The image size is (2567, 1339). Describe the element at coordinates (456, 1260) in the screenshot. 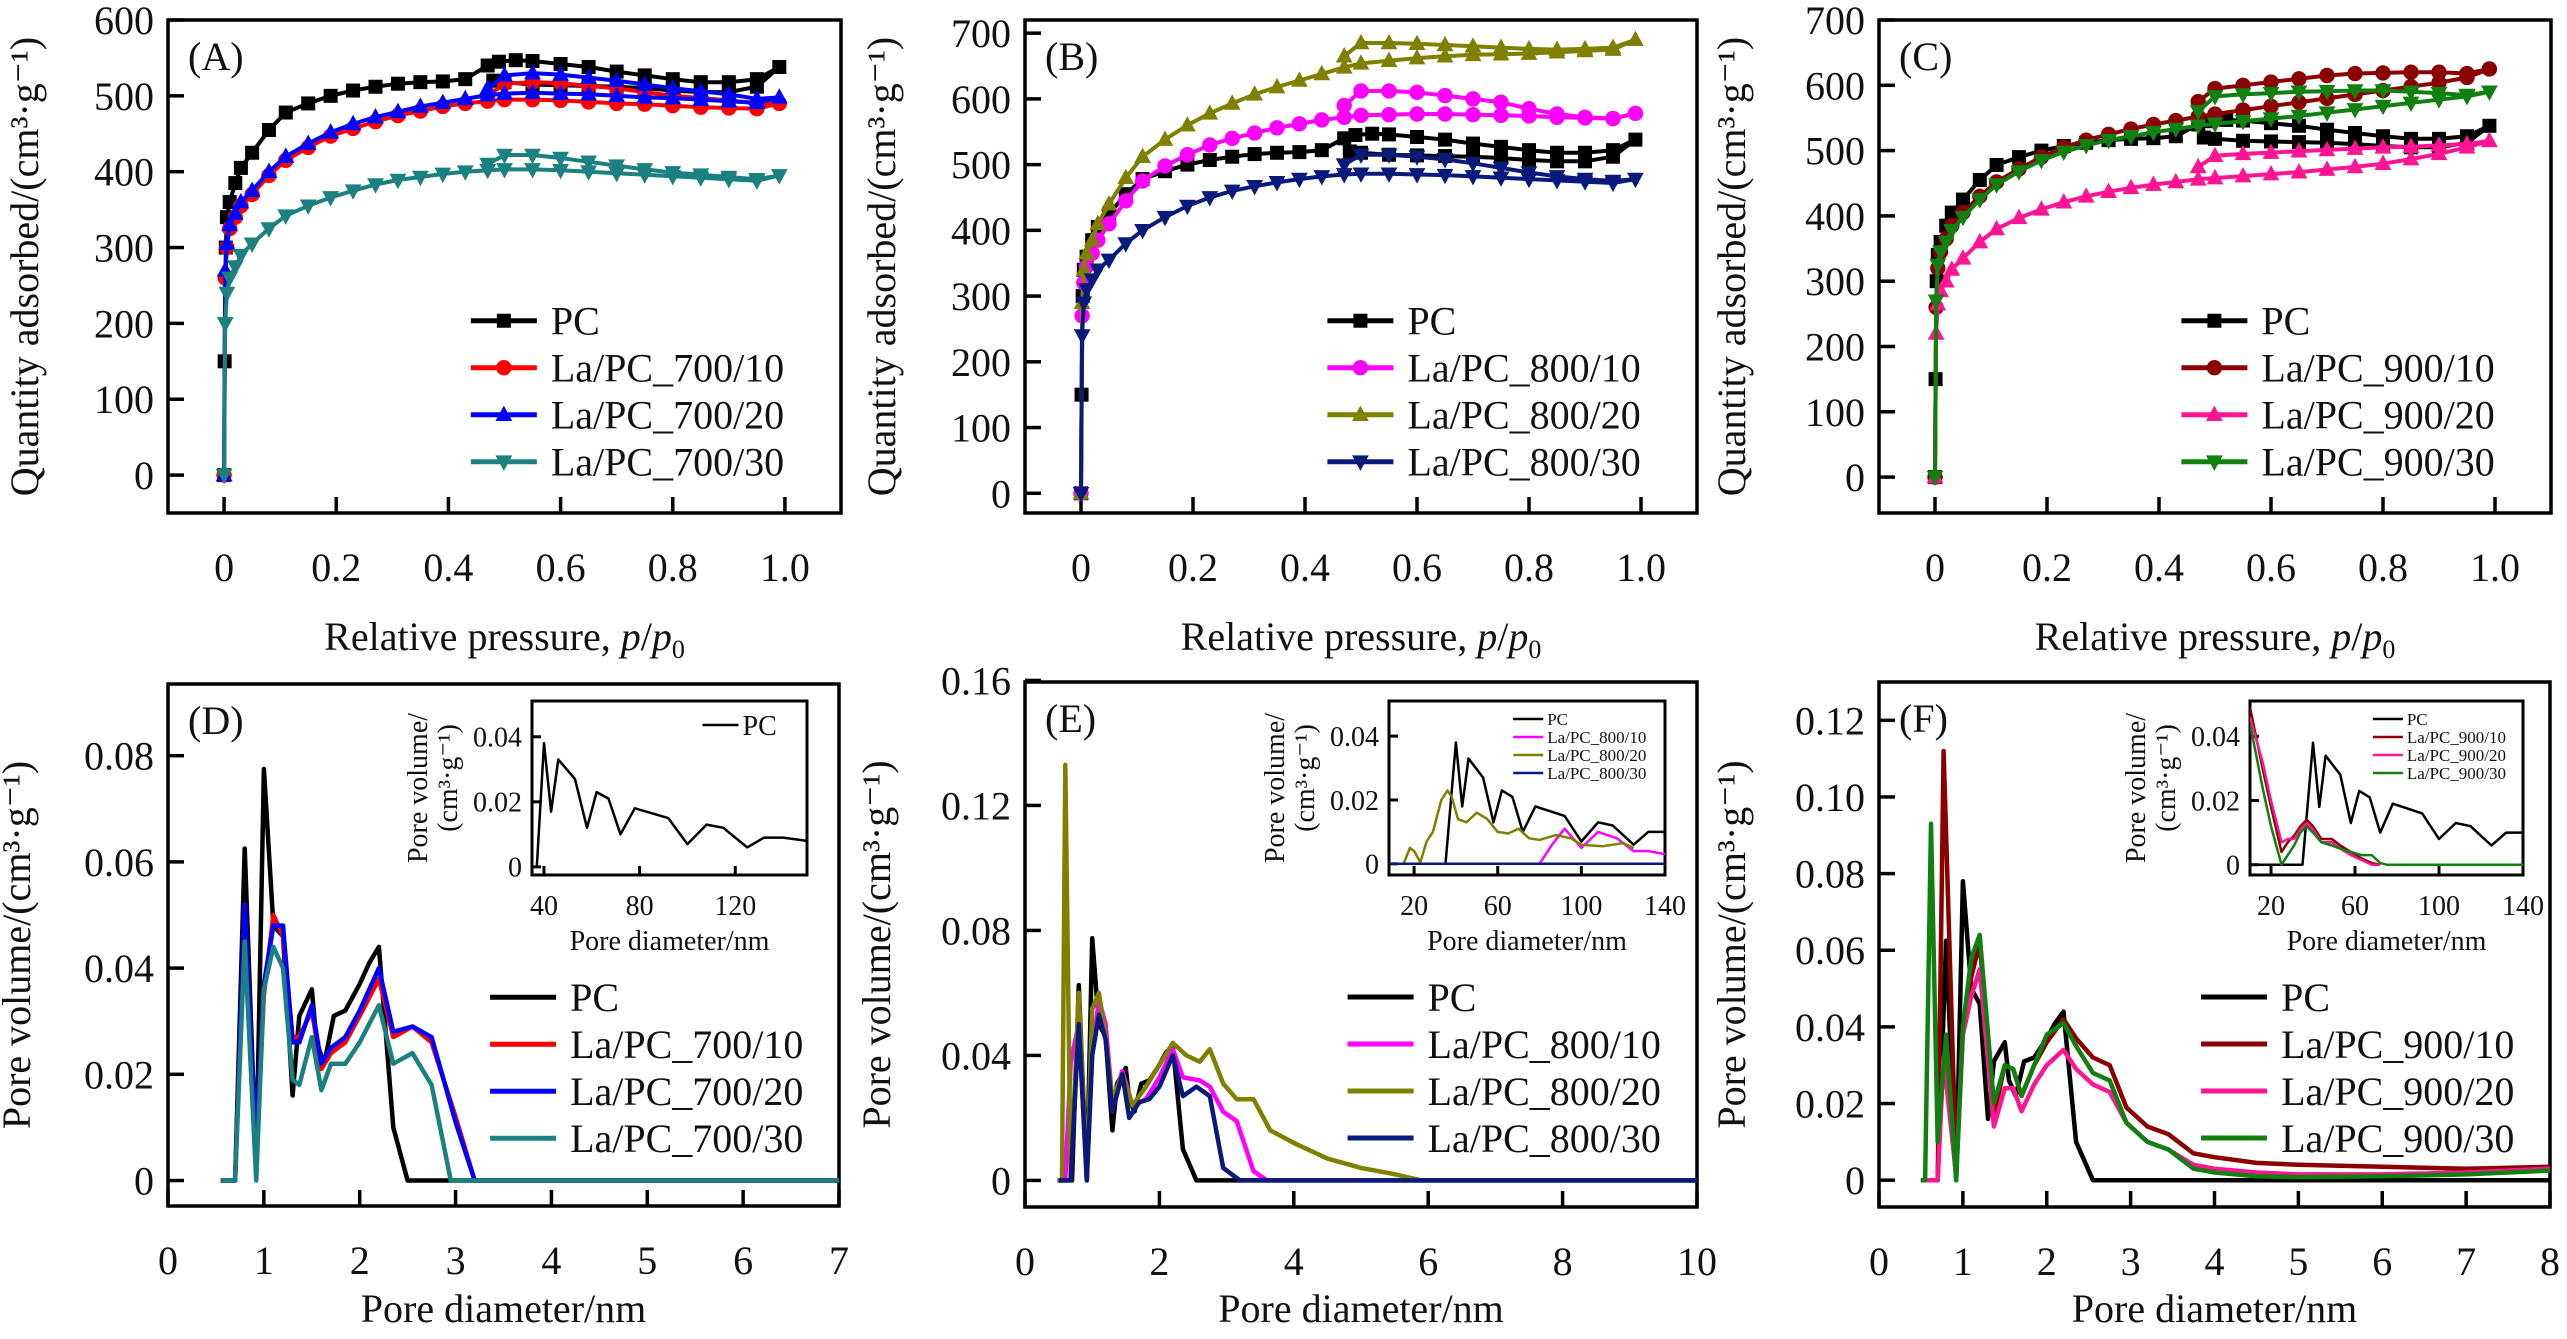

I see `x-tick-label: 3` at that location.